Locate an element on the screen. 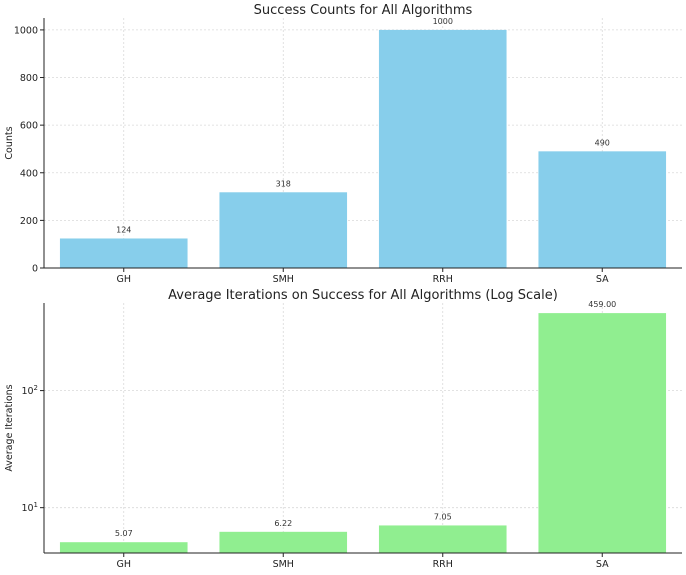  counts-bar-sa is located at coordinates (602, 209).